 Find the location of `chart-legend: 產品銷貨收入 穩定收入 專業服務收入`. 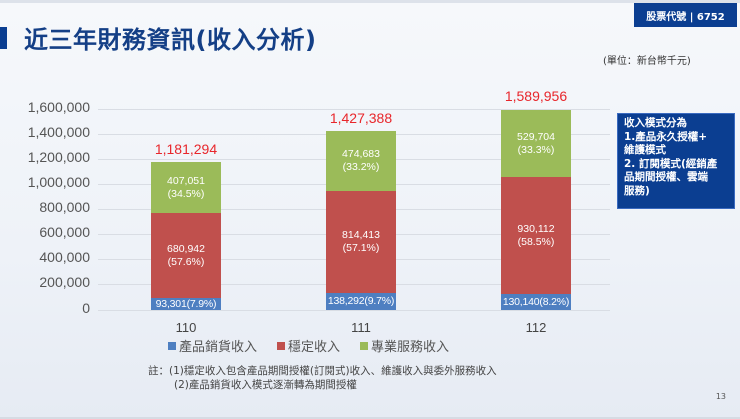

chart-legend: 產品銷貨收入 穩定收入 專業服務收入 is located at coordinates (308, 345).